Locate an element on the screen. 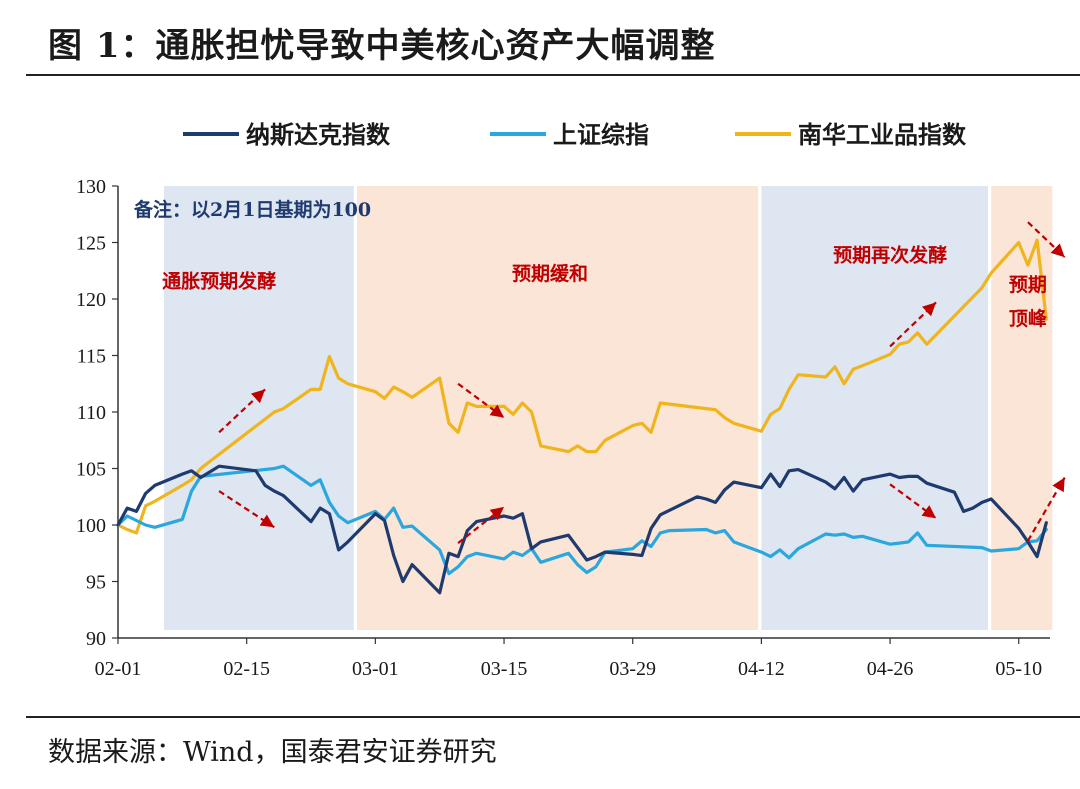  y-tick-label: 90 is located at coordinates (96, 639).